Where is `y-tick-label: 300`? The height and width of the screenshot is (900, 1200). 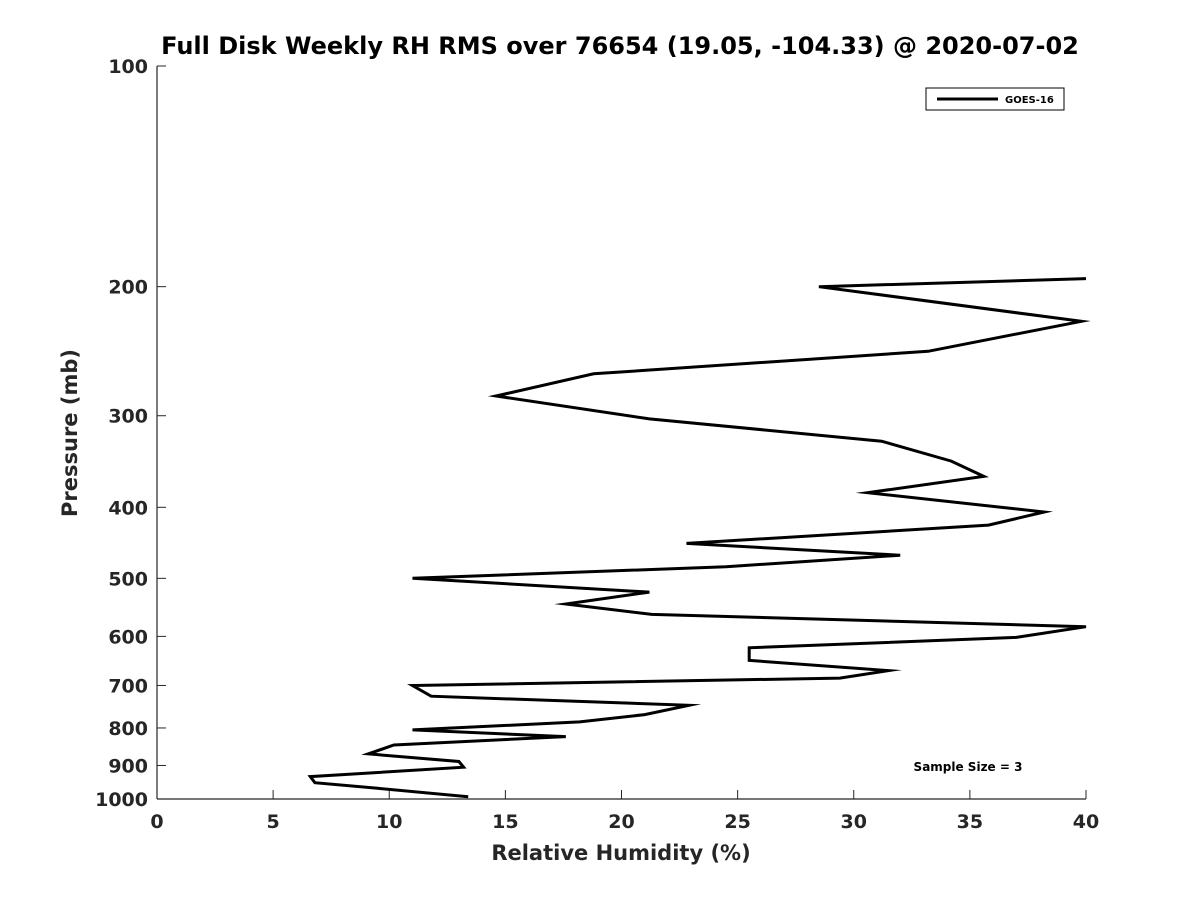 y-tick-label: 300 is located at coordinates (128, 417).